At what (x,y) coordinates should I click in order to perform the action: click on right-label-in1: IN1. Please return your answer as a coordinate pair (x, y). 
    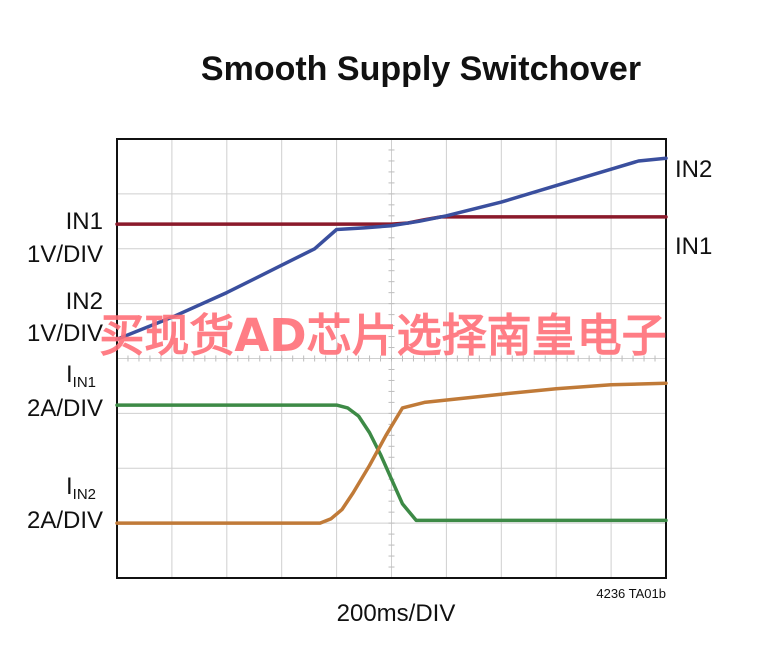
    Looking at the image, I should click on (693, 246).